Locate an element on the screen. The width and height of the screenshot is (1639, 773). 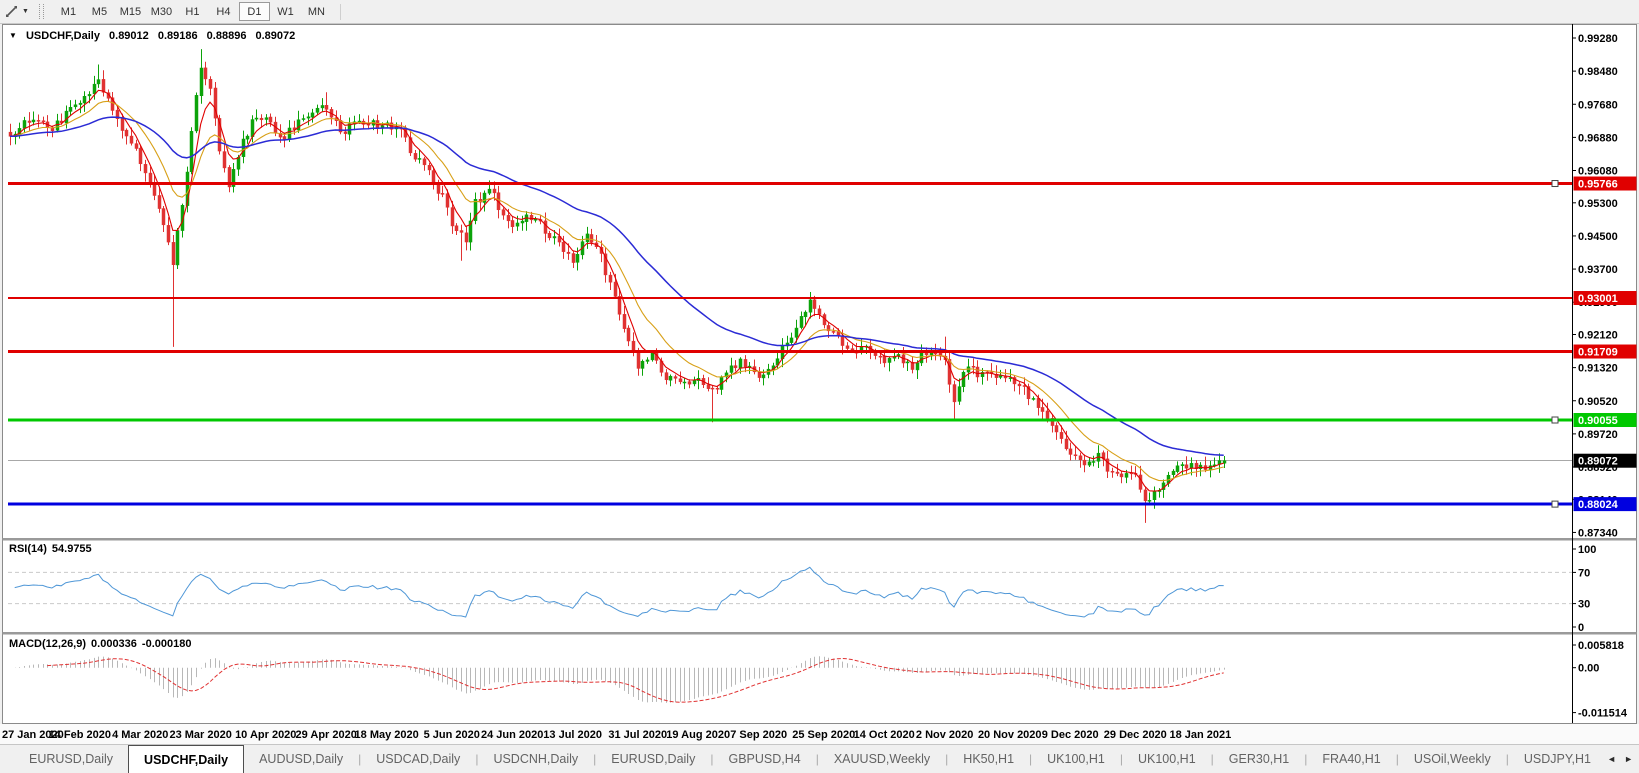
tab-fra40-h1: FRA40,H1 is located at coordinates (1351, 759).